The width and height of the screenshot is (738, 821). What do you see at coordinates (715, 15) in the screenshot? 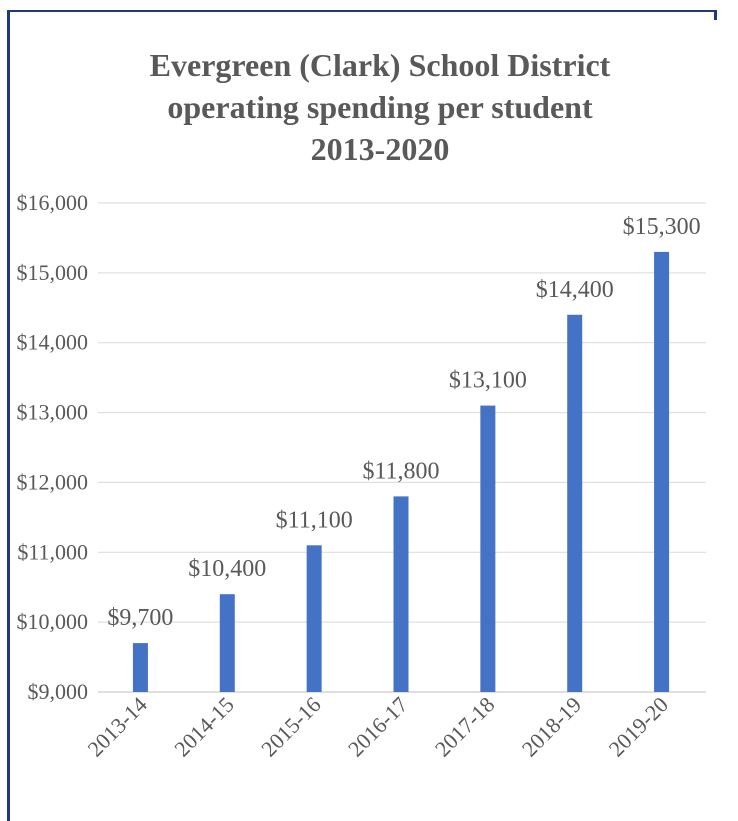
I see `frame-border-right` at bounding box center [715, 15].